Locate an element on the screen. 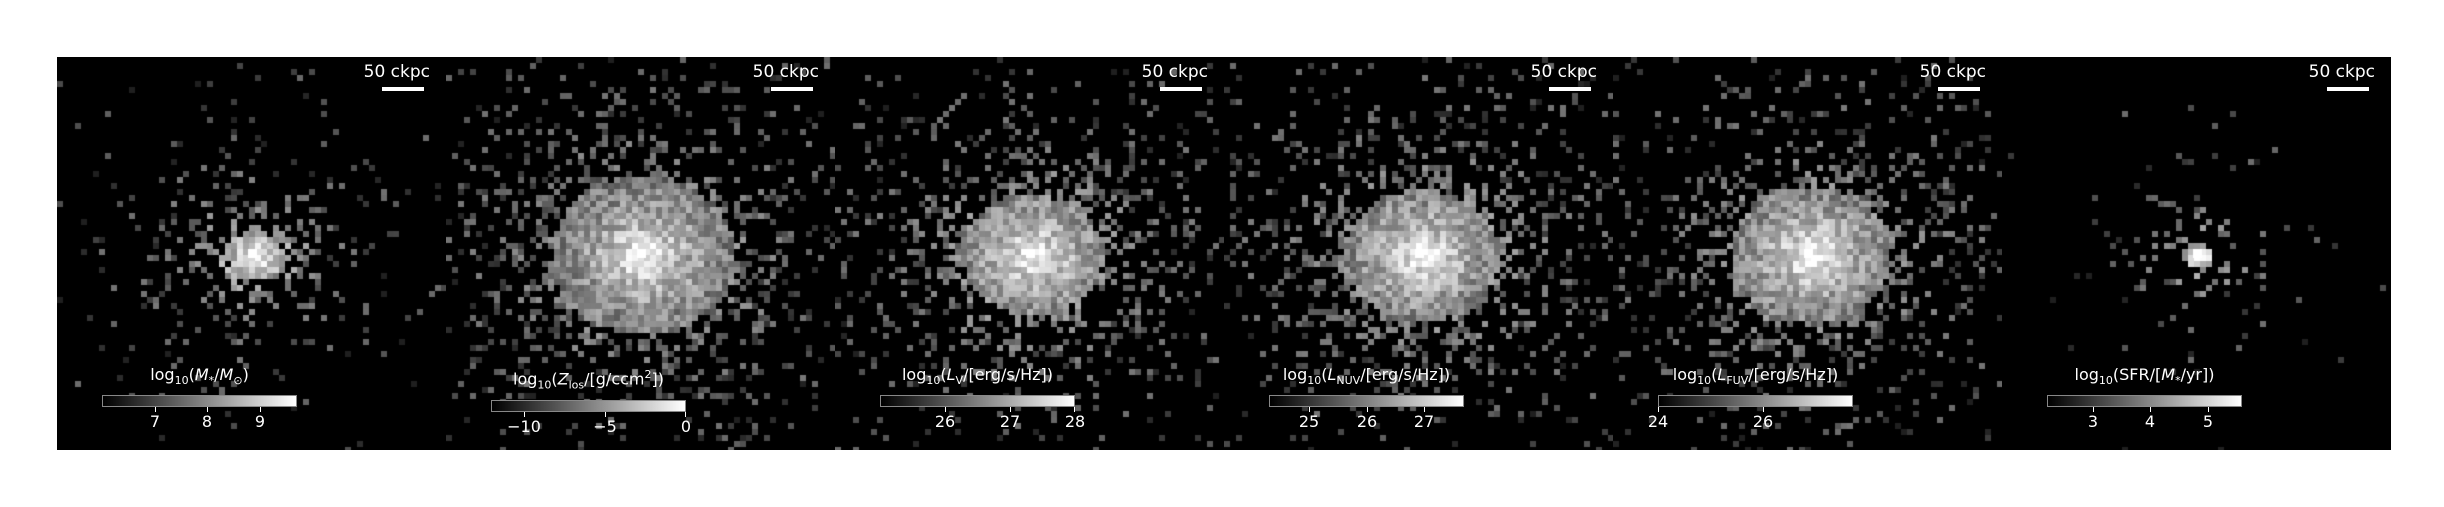 The image size is (2444, 507). colorbar-label: log10(LFUV/[erg/s/Hz]) is located at coordinates (1755, 376).